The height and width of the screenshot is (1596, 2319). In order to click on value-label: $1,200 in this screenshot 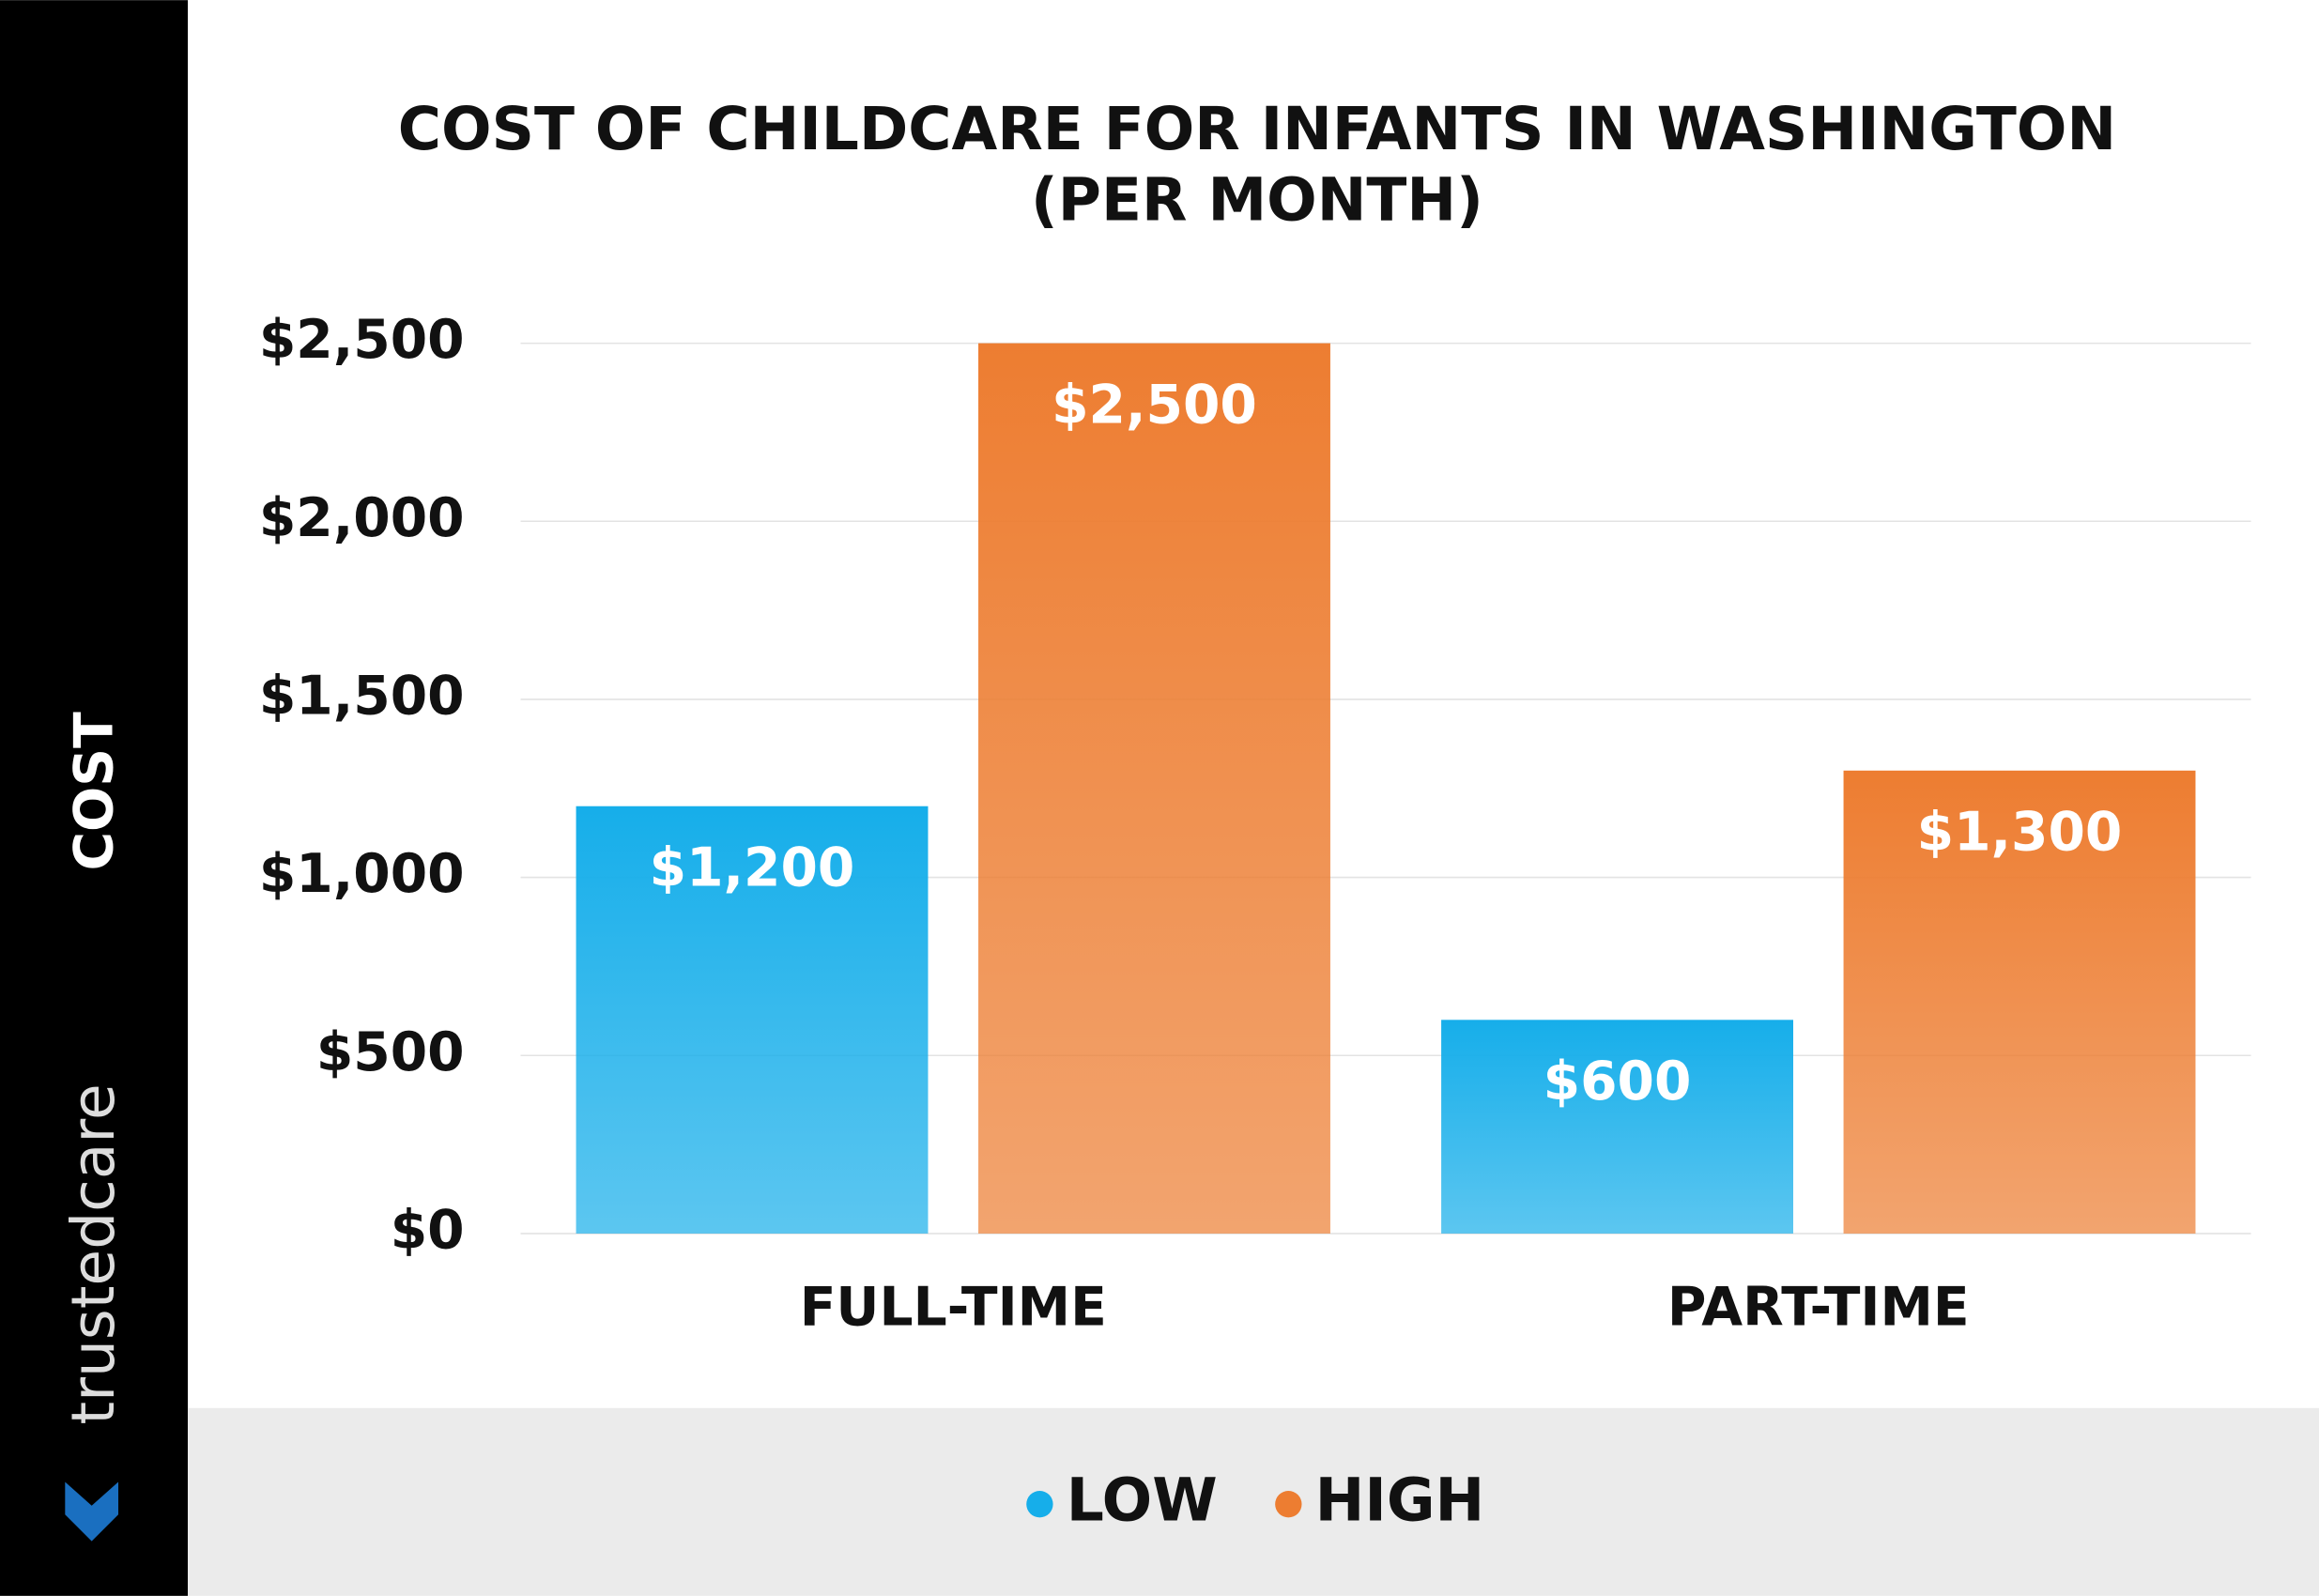, I will do `click(753, 868)`.